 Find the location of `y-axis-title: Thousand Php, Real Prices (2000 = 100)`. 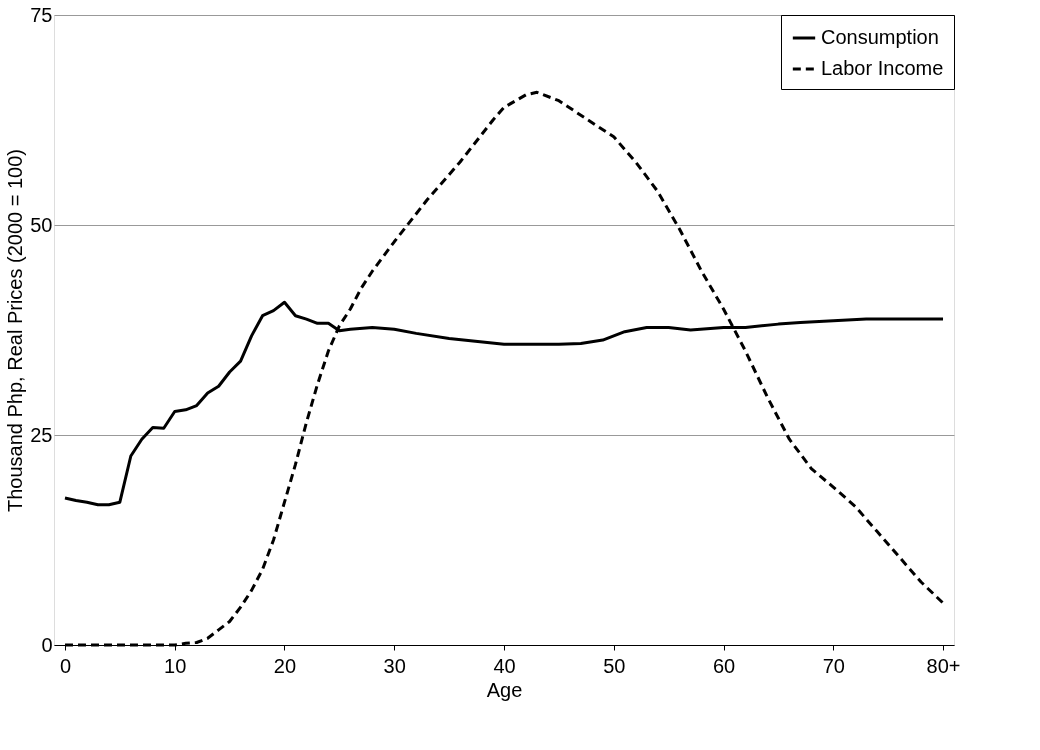

y-axis-title: Thousand Php, Real Prices (2000 = 100) is located at coordinates (15, 330).